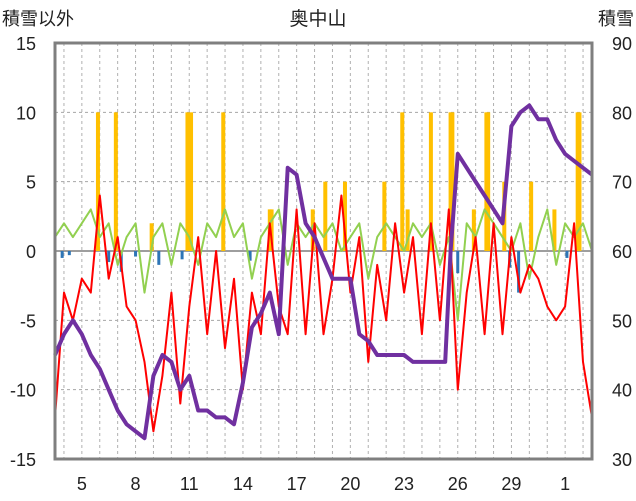 The image size is (636, 501). What do you see at coordinates (565, 484) in the screenshot?
I see `x-tick-label: 1` at bounding box center [565, 484].